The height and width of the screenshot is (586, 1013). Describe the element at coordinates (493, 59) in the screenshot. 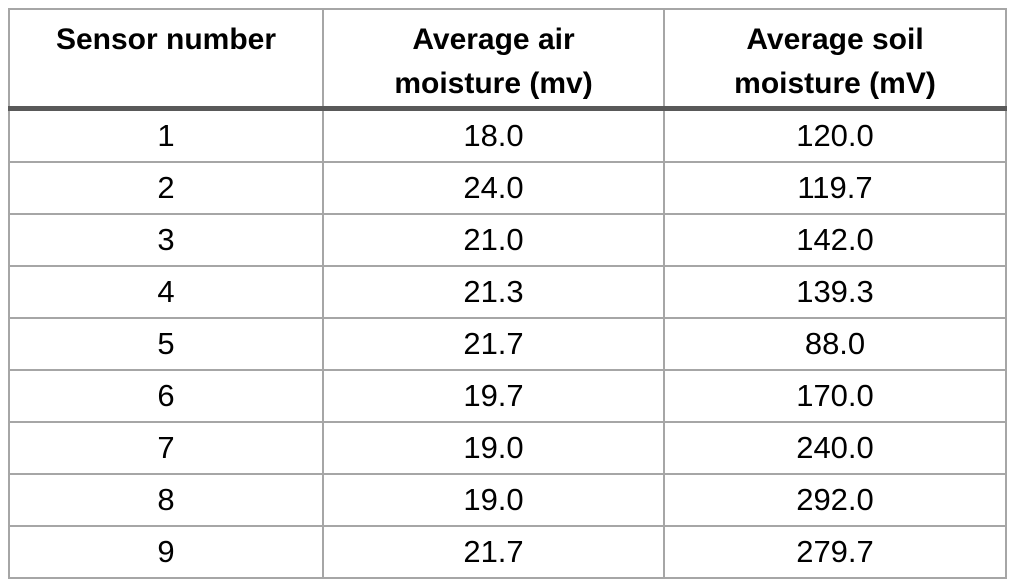

I see `column-header-avg-air-moisture: Average air moisture (mv)` at that location.